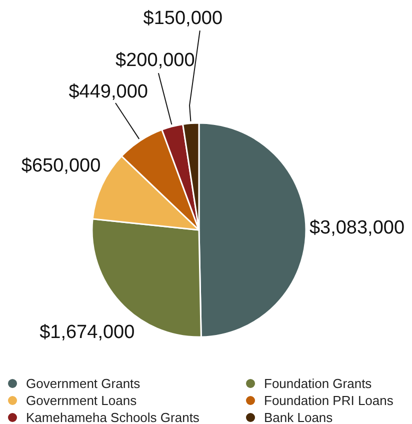  I want to click on legend-label: Foundation Grants, so click(318, 383).